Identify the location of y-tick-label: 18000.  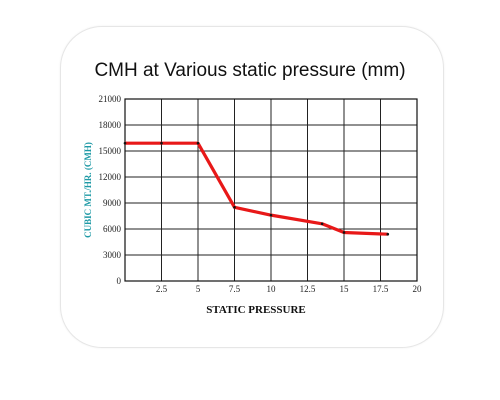
(110, 125).